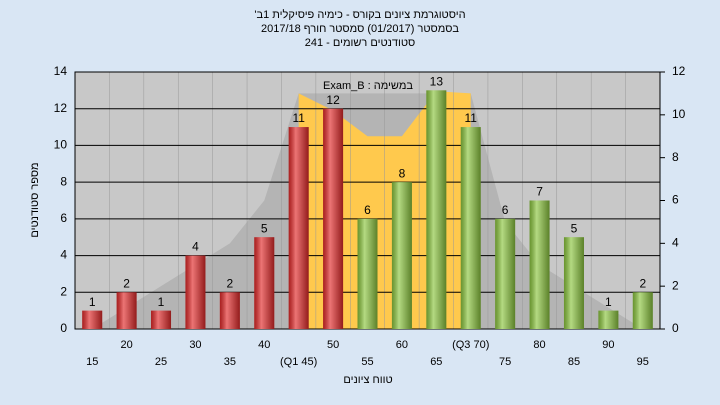 The width and height of the screenshot is (720, 405). I want to click on y2-tick-label: 2, so click(675, 285).